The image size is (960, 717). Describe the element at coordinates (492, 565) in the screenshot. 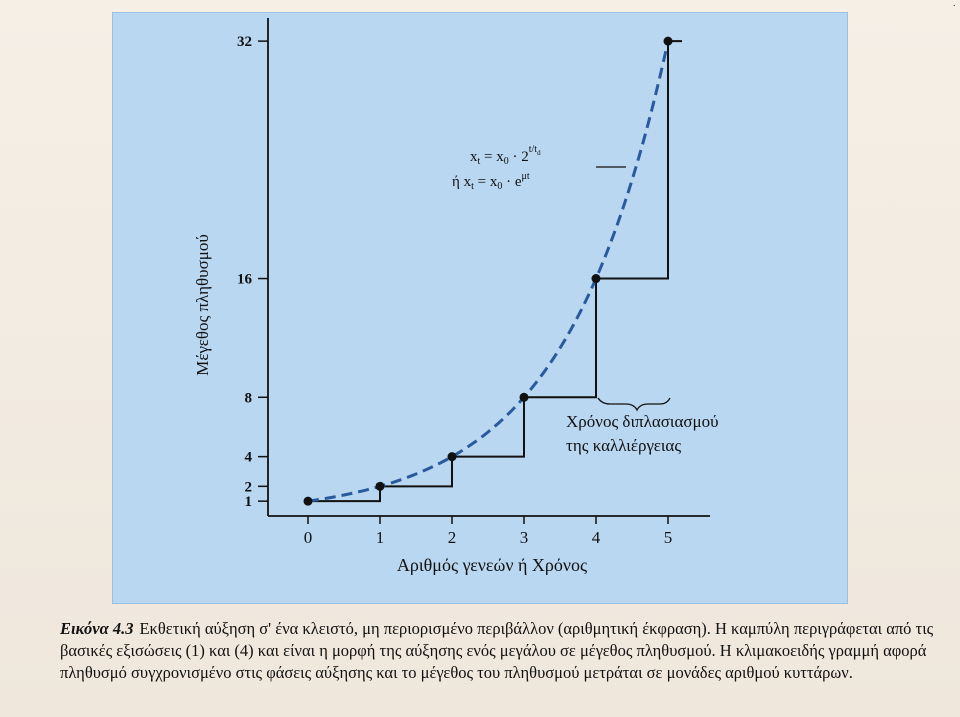

I see `x-axis-label: Αριθμός γενεών ή Χρόνος` at that location.